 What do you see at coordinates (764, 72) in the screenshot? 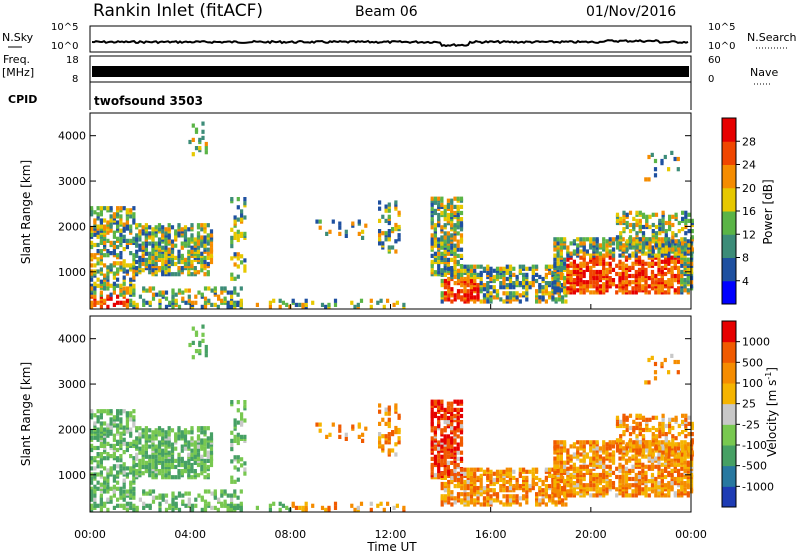
I see `nave-label: Nave` at bounding box center [764, 72].